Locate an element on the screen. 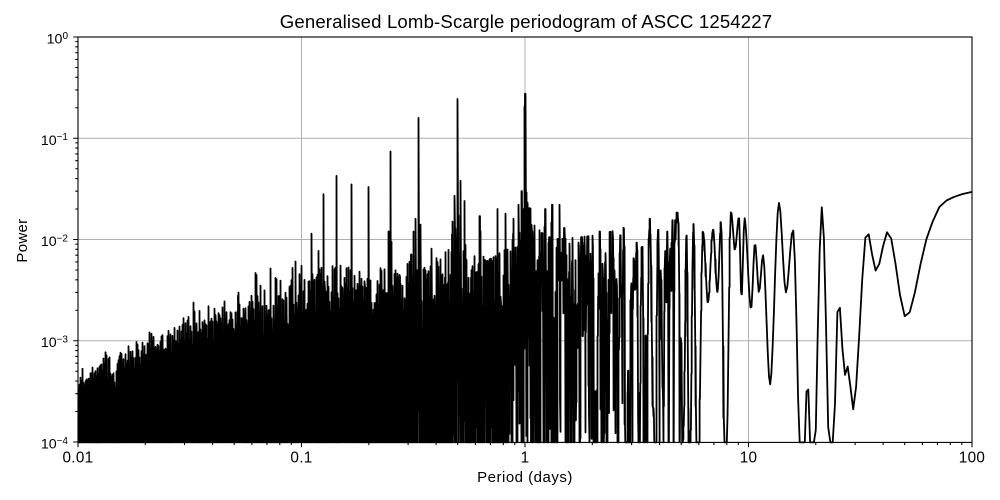  svg-text: 100 is located at coordinates (972, 458).